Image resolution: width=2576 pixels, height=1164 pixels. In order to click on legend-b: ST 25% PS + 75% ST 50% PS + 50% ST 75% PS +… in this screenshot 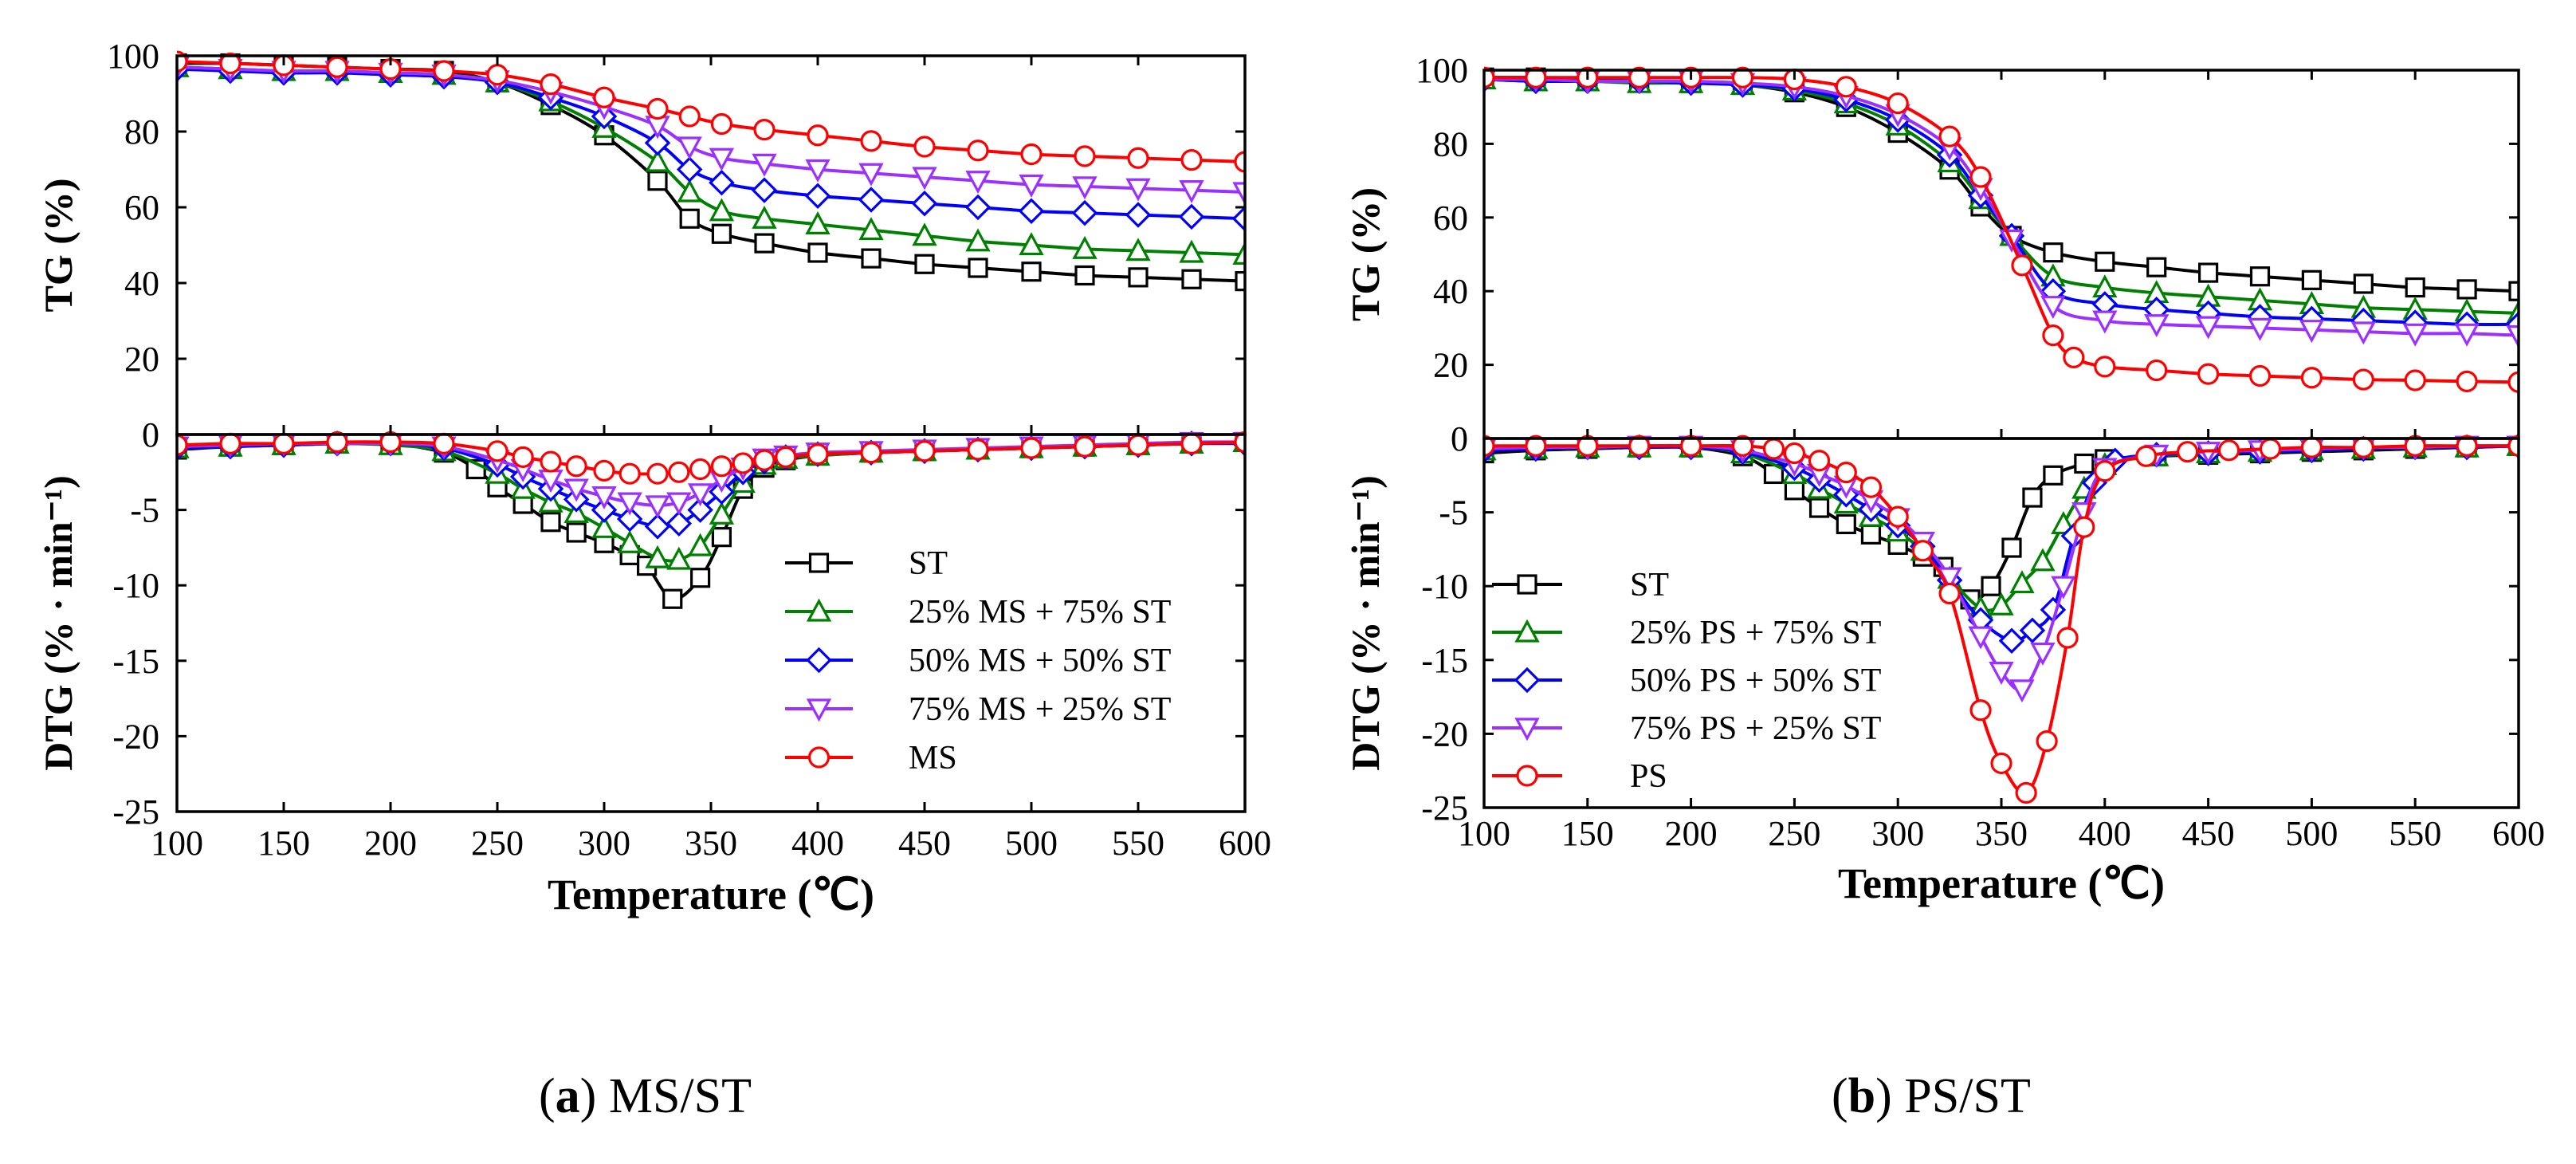, I will do `click(1686, 681)`.